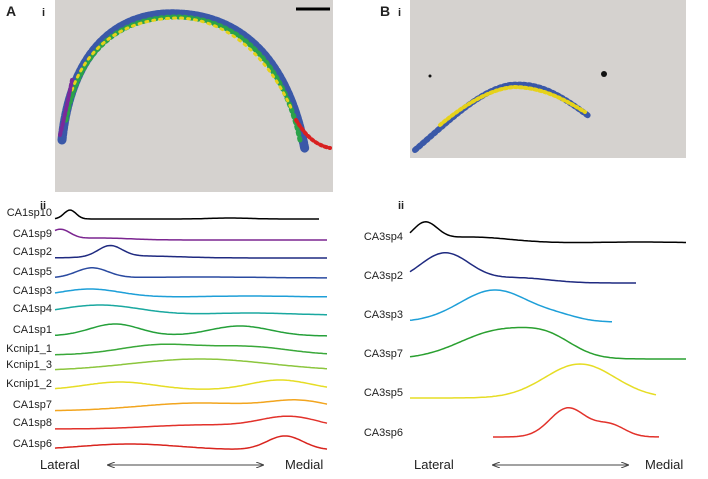 The width and height of the screenshot is (708, 479). What do you see at coordinates (383, 237) in the screenshot?
I see `track-label: CA3sp4` at bounding box center [383, 237].